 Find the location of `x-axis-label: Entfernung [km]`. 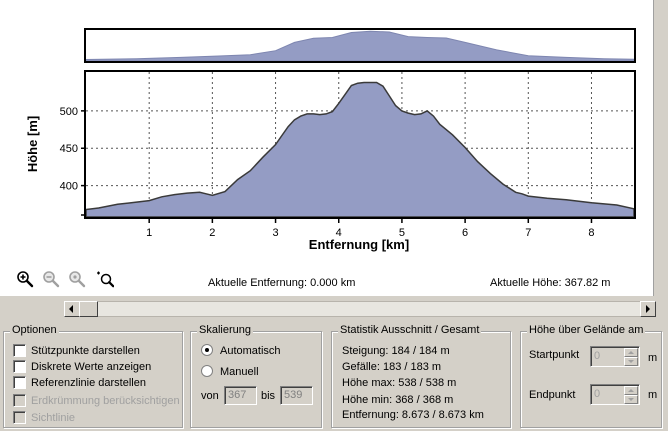

x-axis-label: Entfernung [km] is located at coordinates (359, 244).